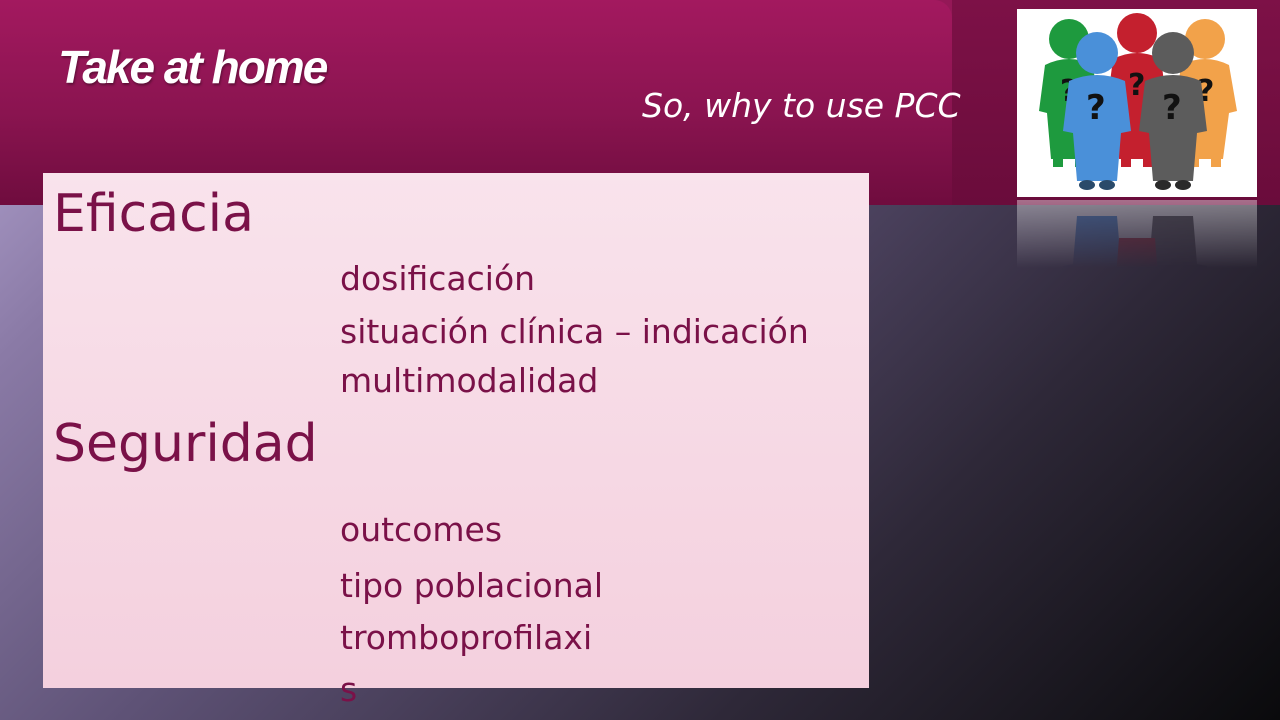 This screenshot has width=1280, height=720. Describe the element at coordinates (421, 529) in the screenshot. I see `list-item: outcomes` at that location.